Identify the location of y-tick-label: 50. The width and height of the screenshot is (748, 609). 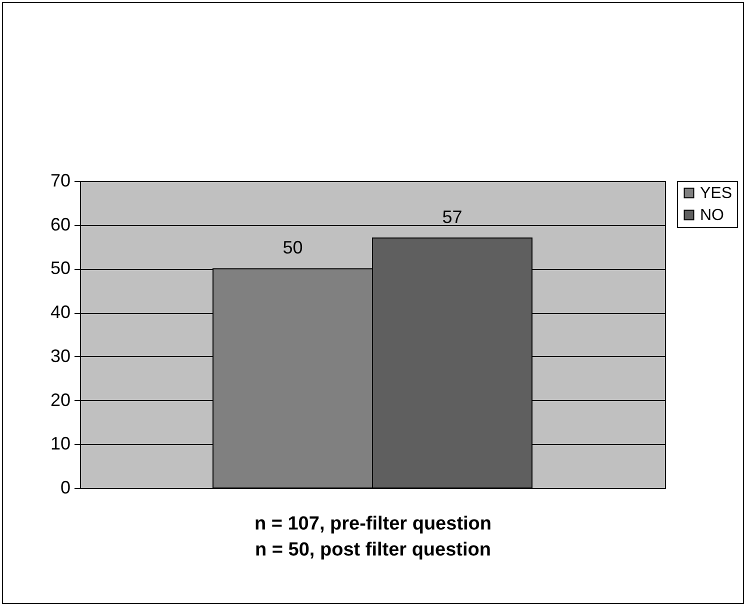
(60, 268).